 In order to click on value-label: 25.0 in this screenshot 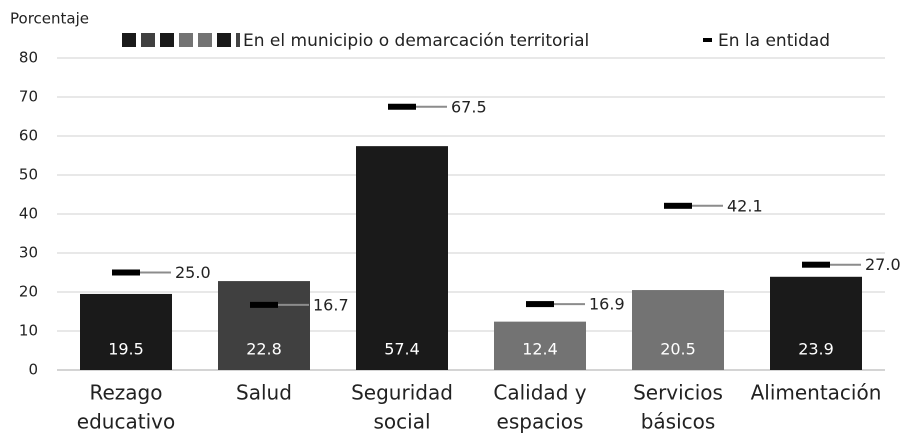, I will do `click(193, 272)`.